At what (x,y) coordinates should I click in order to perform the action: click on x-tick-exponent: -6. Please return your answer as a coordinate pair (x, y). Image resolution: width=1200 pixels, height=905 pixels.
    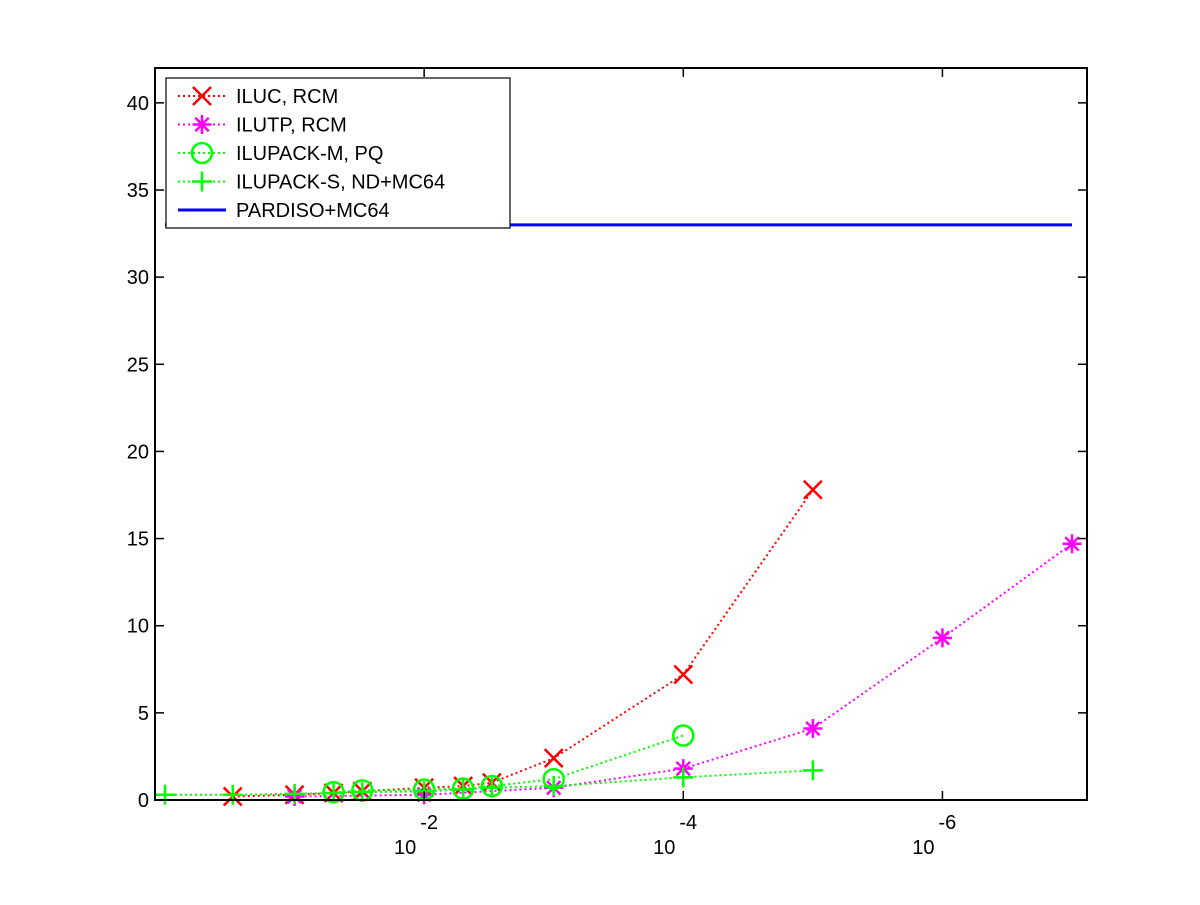
    Looking at the image, I should click on (948, 823).